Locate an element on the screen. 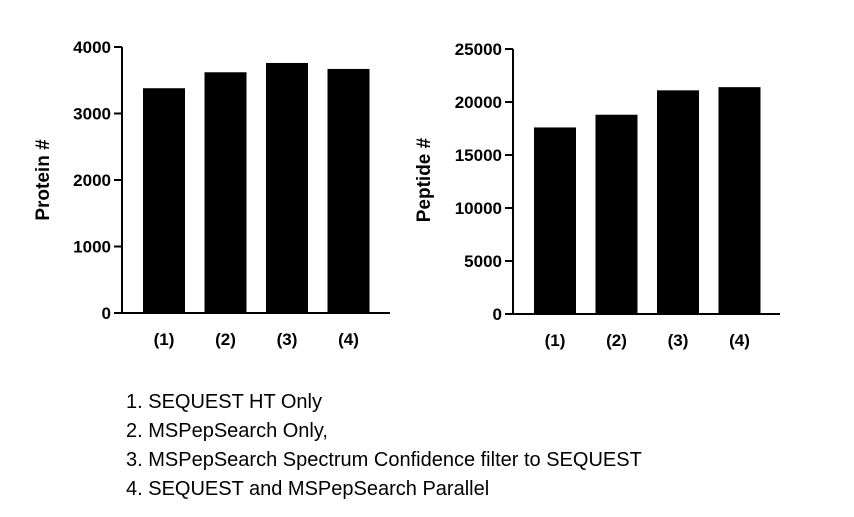  y-axis-title: Protein # is located at coordinates (43, 180).